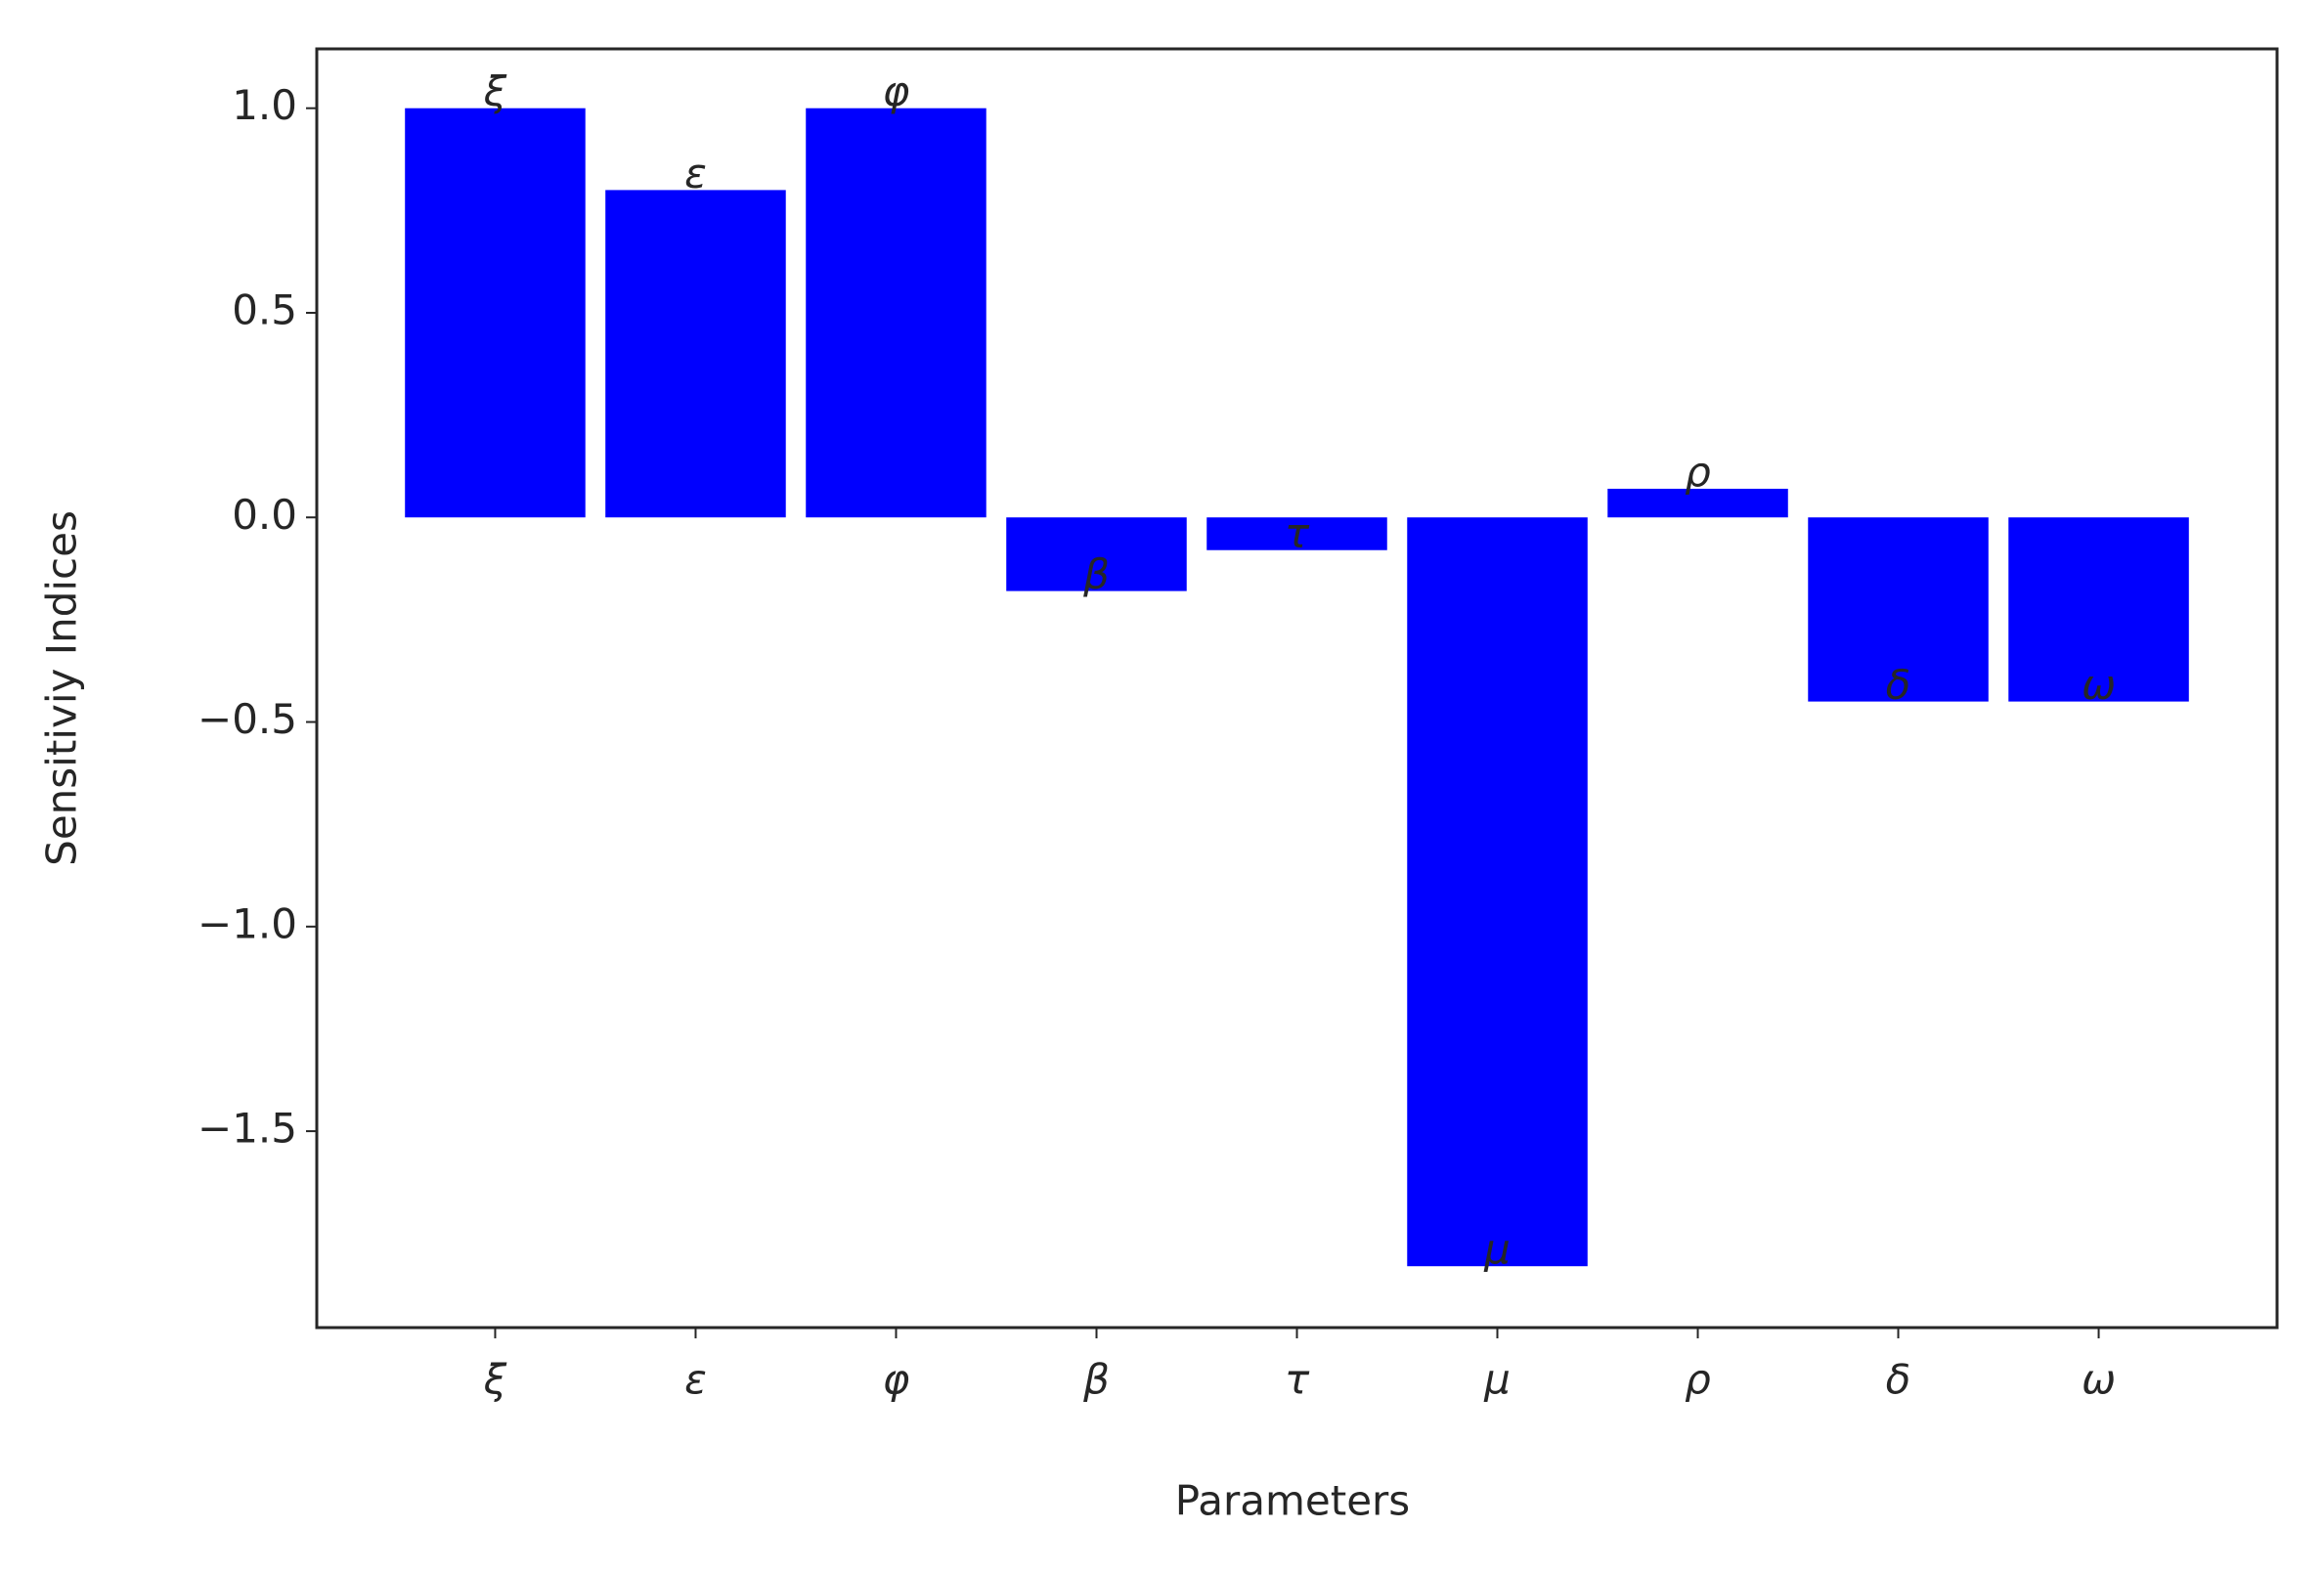  What do you see at coordinates (1898, 685) in the screenshot?
I see `bar-annotation: δ` at bounding box center [1898, 685].